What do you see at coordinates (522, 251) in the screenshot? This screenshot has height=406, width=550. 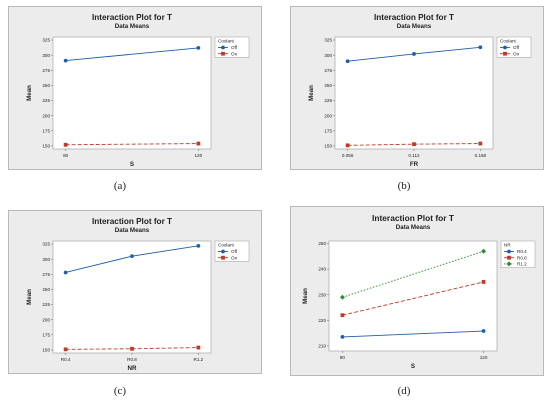 I see `legend-label: R0.4` at bounding box center [522, 251].